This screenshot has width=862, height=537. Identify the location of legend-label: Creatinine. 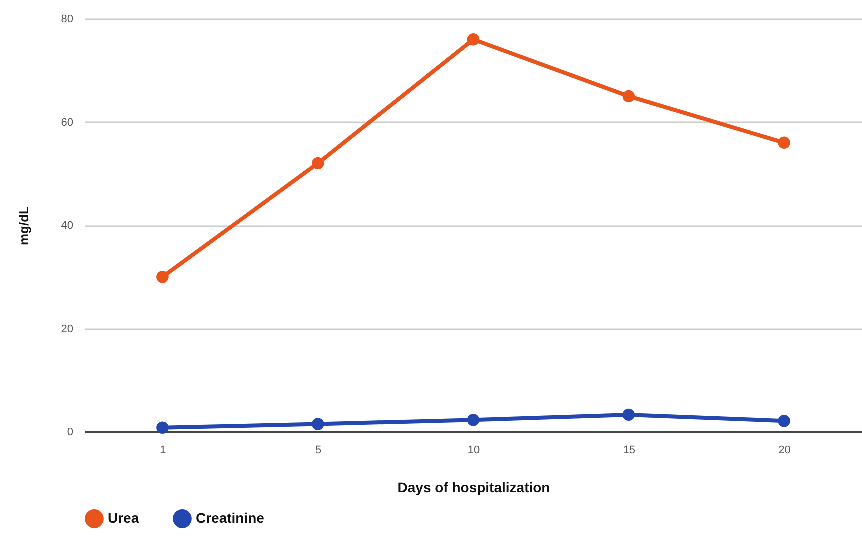
(230, 518).